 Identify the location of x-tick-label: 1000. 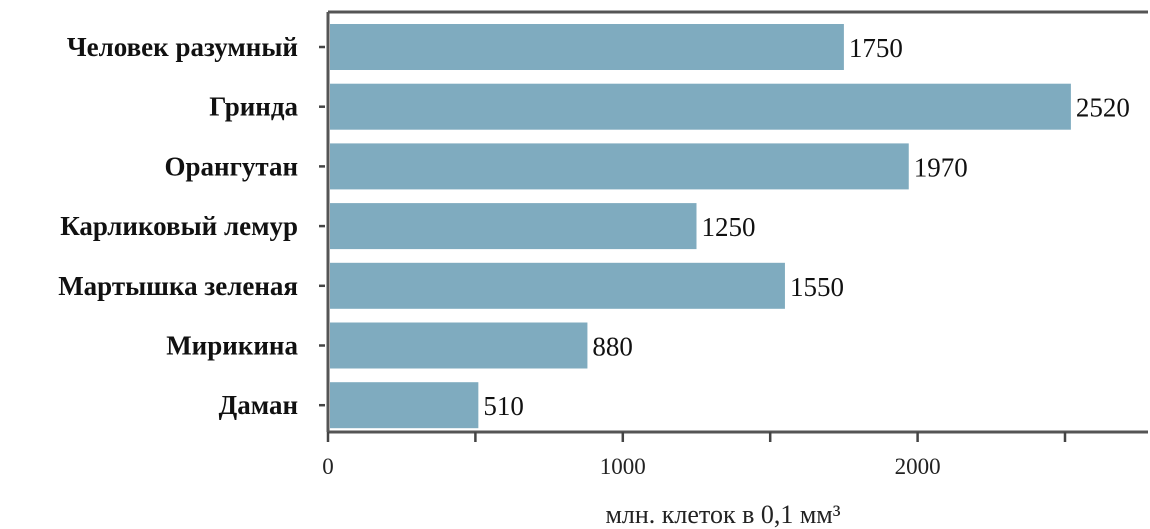
(623, 466).